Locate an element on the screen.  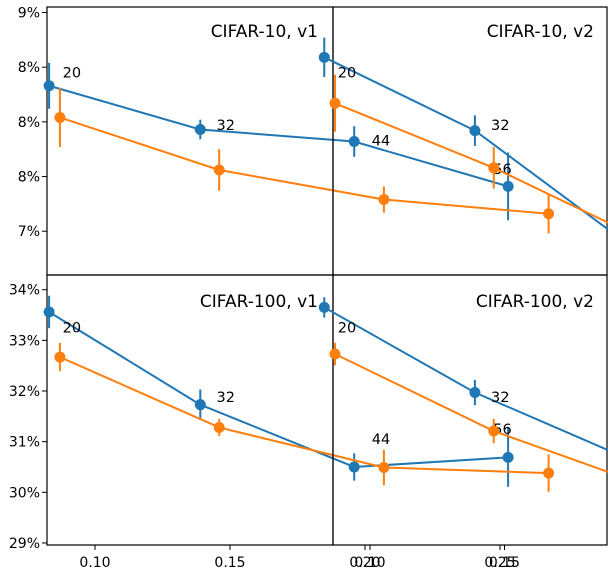
panel-title: CIFAR-10, v2 is located at coordinates (540, 32).